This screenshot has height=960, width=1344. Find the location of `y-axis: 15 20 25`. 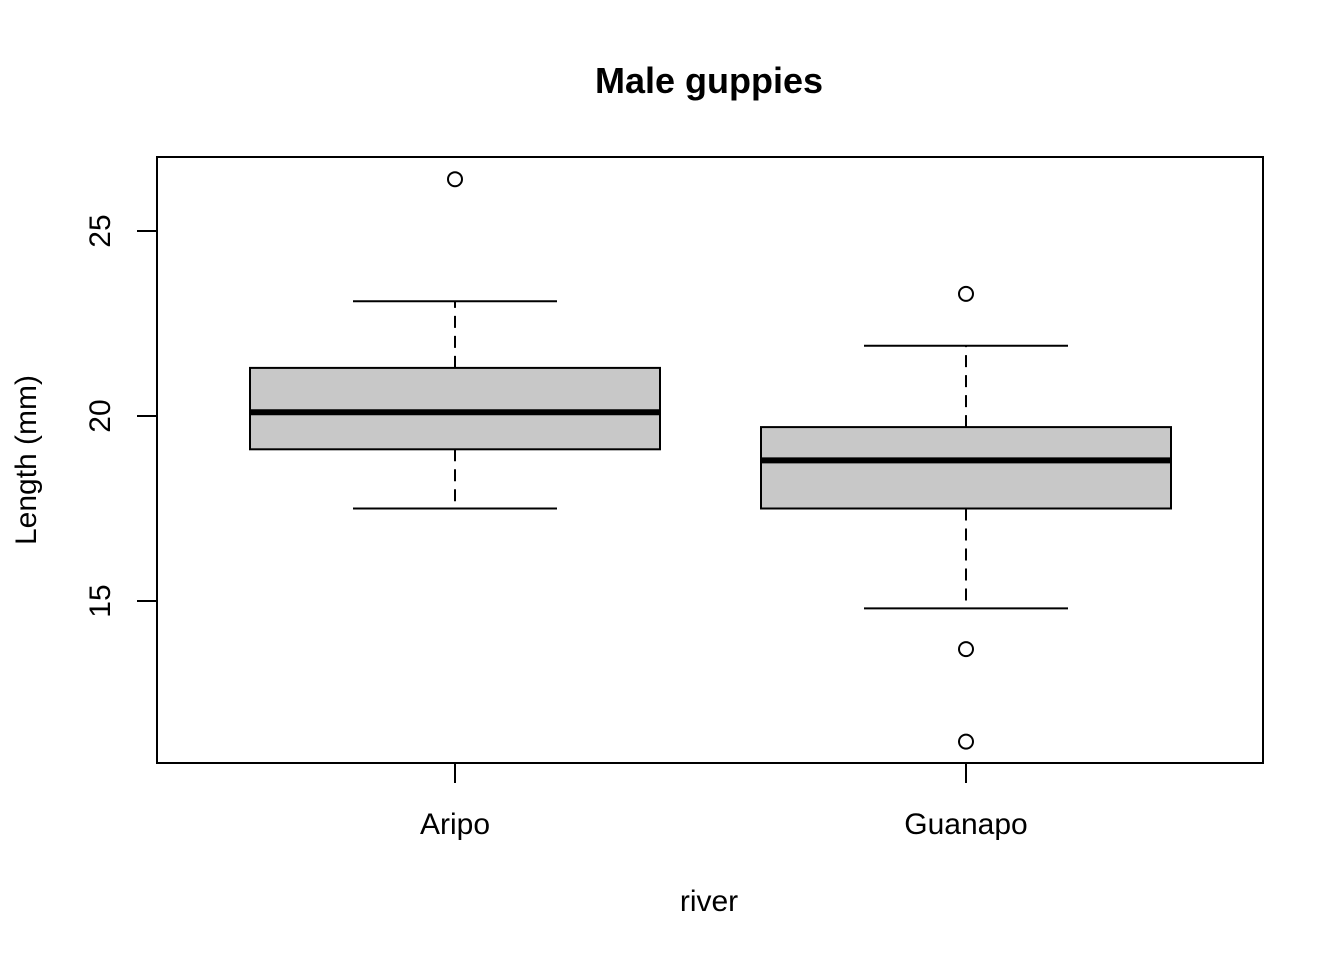

y-axis: 15 20 25 is located at coordinates (121, 416).